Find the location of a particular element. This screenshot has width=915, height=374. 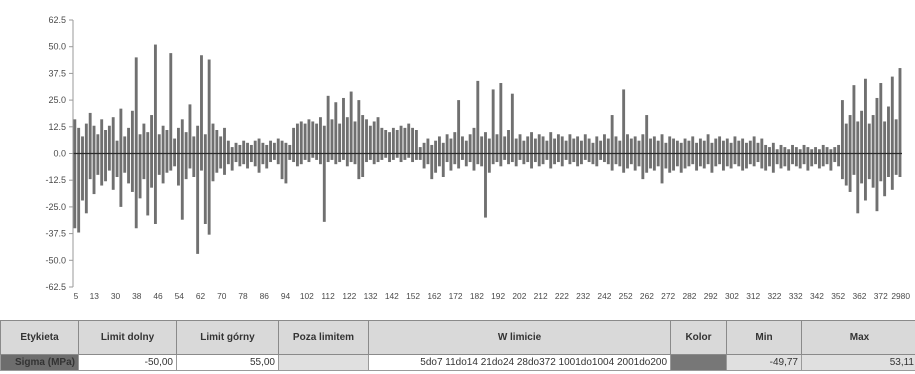

x-tick-label: 212 is located at coordinates (541, 295).